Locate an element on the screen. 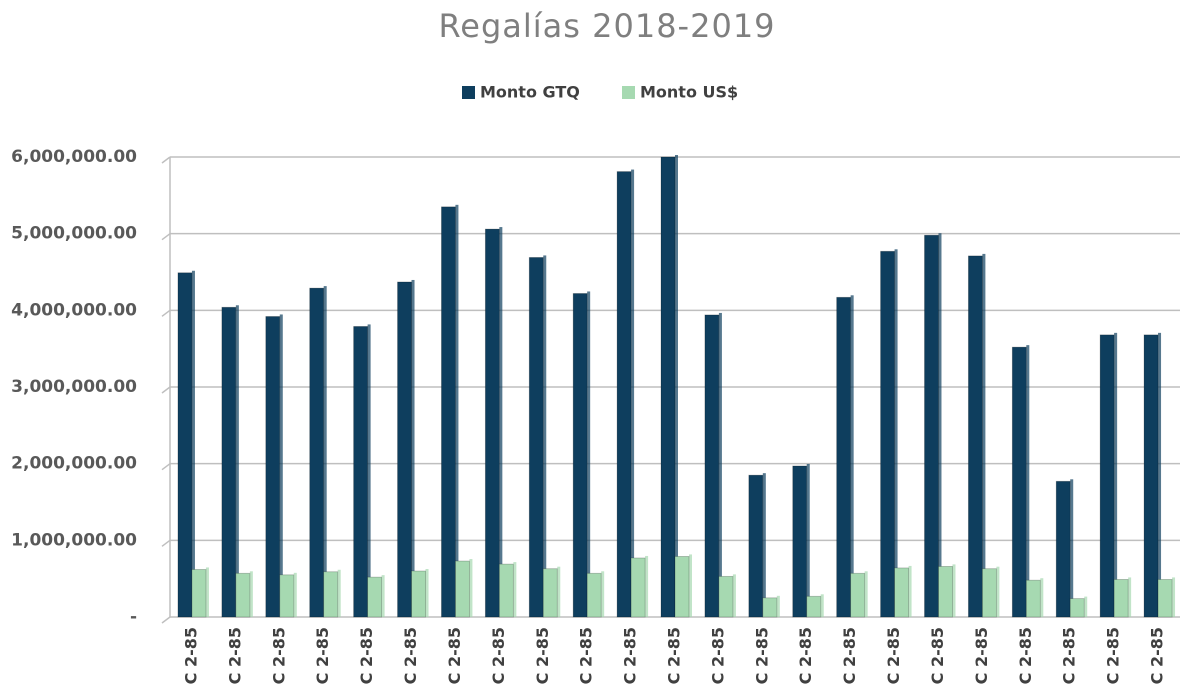  legend-label: Monto GTQ is located at coordinates (530, 92).